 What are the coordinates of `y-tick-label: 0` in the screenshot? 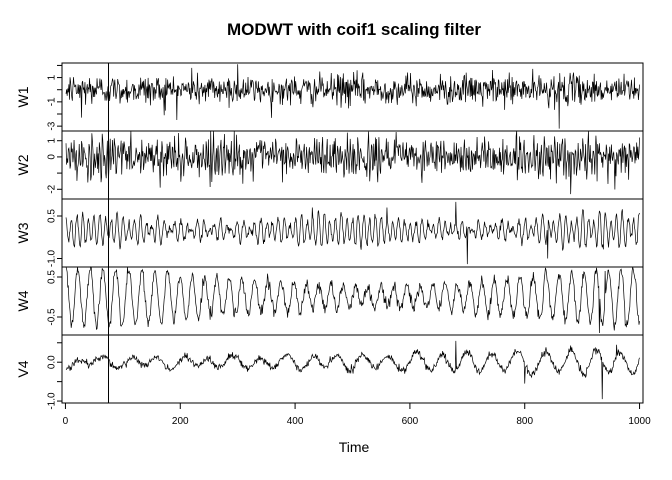 It's located at (52, 157).